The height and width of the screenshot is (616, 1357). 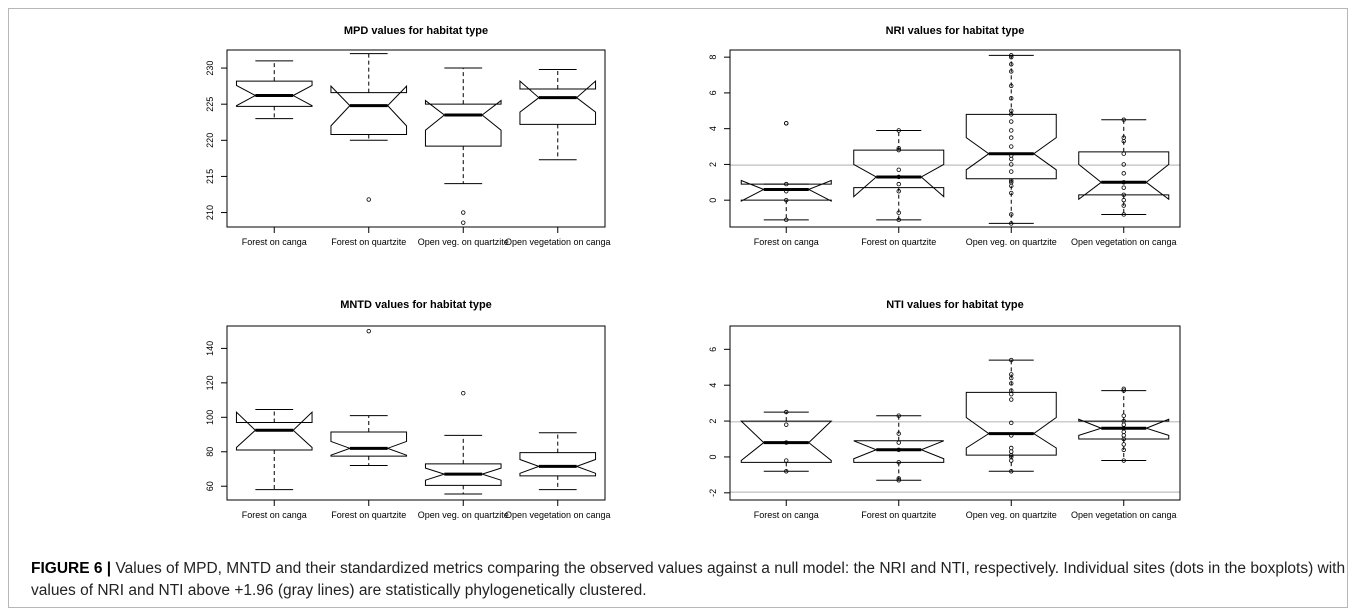 I want to click on y-tick-label: 225, so click(x=210, y=104).